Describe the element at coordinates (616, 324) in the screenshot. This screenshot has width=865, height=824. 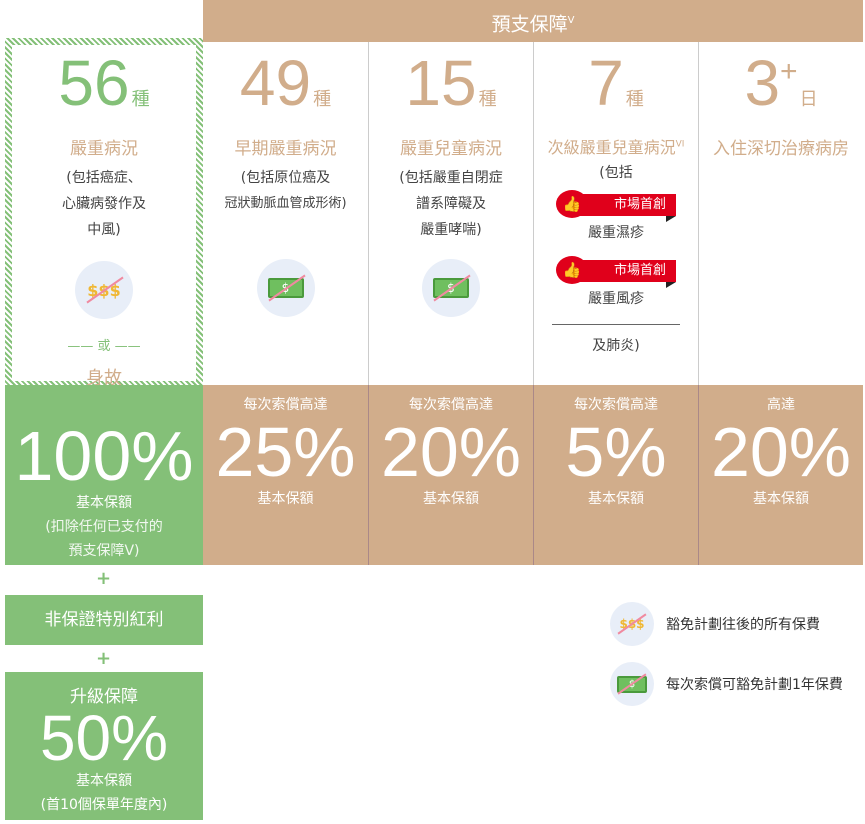
I see `divider` at that location.